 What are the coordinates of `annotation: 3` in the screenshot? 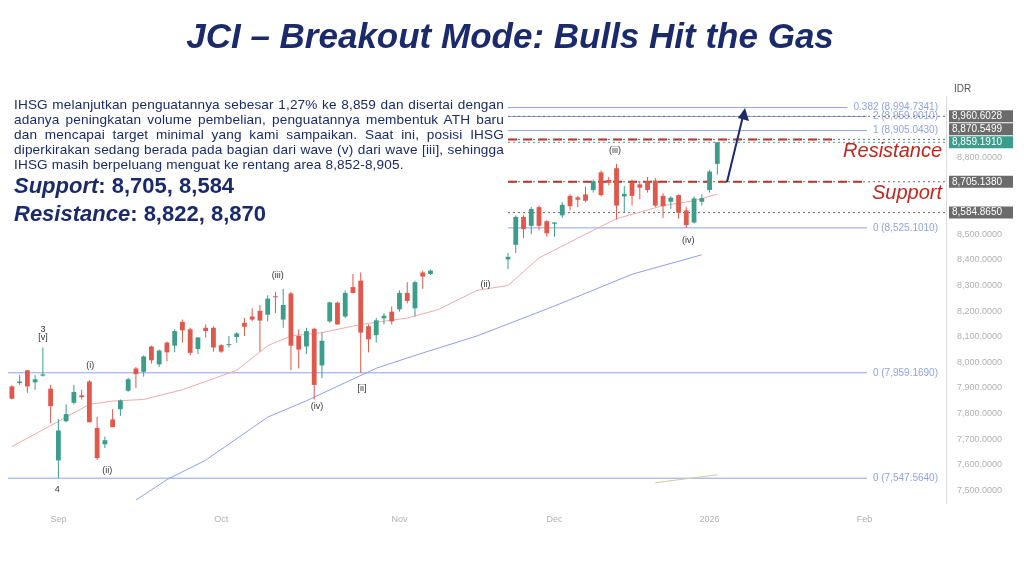 It's located at (43, 328).